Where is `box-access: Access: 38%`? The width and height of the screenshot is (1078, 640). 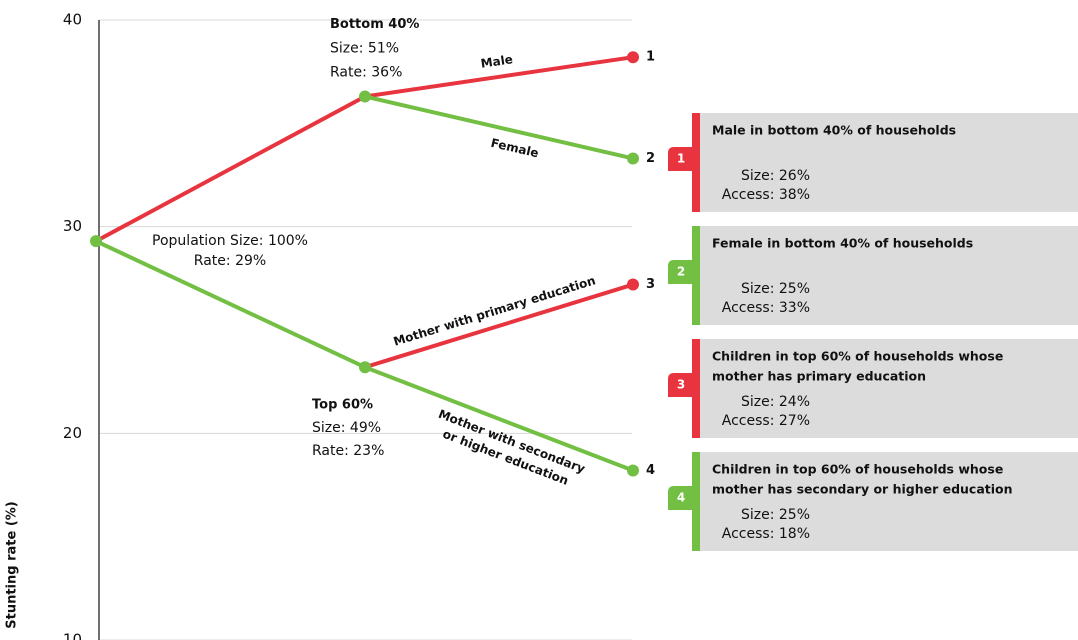
box-access: Access: 38% is located at coordinates (766, 195).